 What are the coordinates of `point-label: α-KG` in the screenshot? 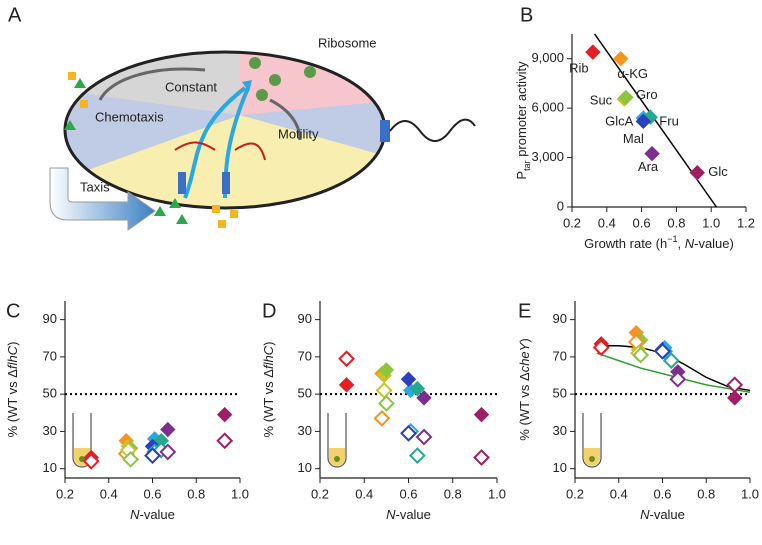 It's located at (632, 73).